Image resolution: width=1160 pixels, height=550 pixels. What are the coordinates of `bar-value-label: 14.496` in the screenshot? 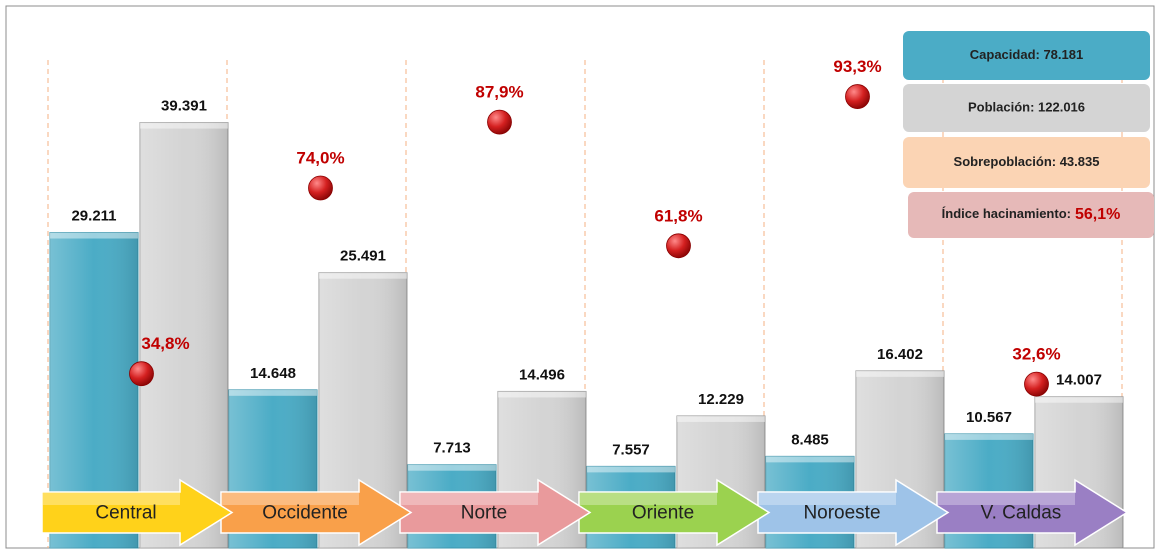 It's located at (542, 374).